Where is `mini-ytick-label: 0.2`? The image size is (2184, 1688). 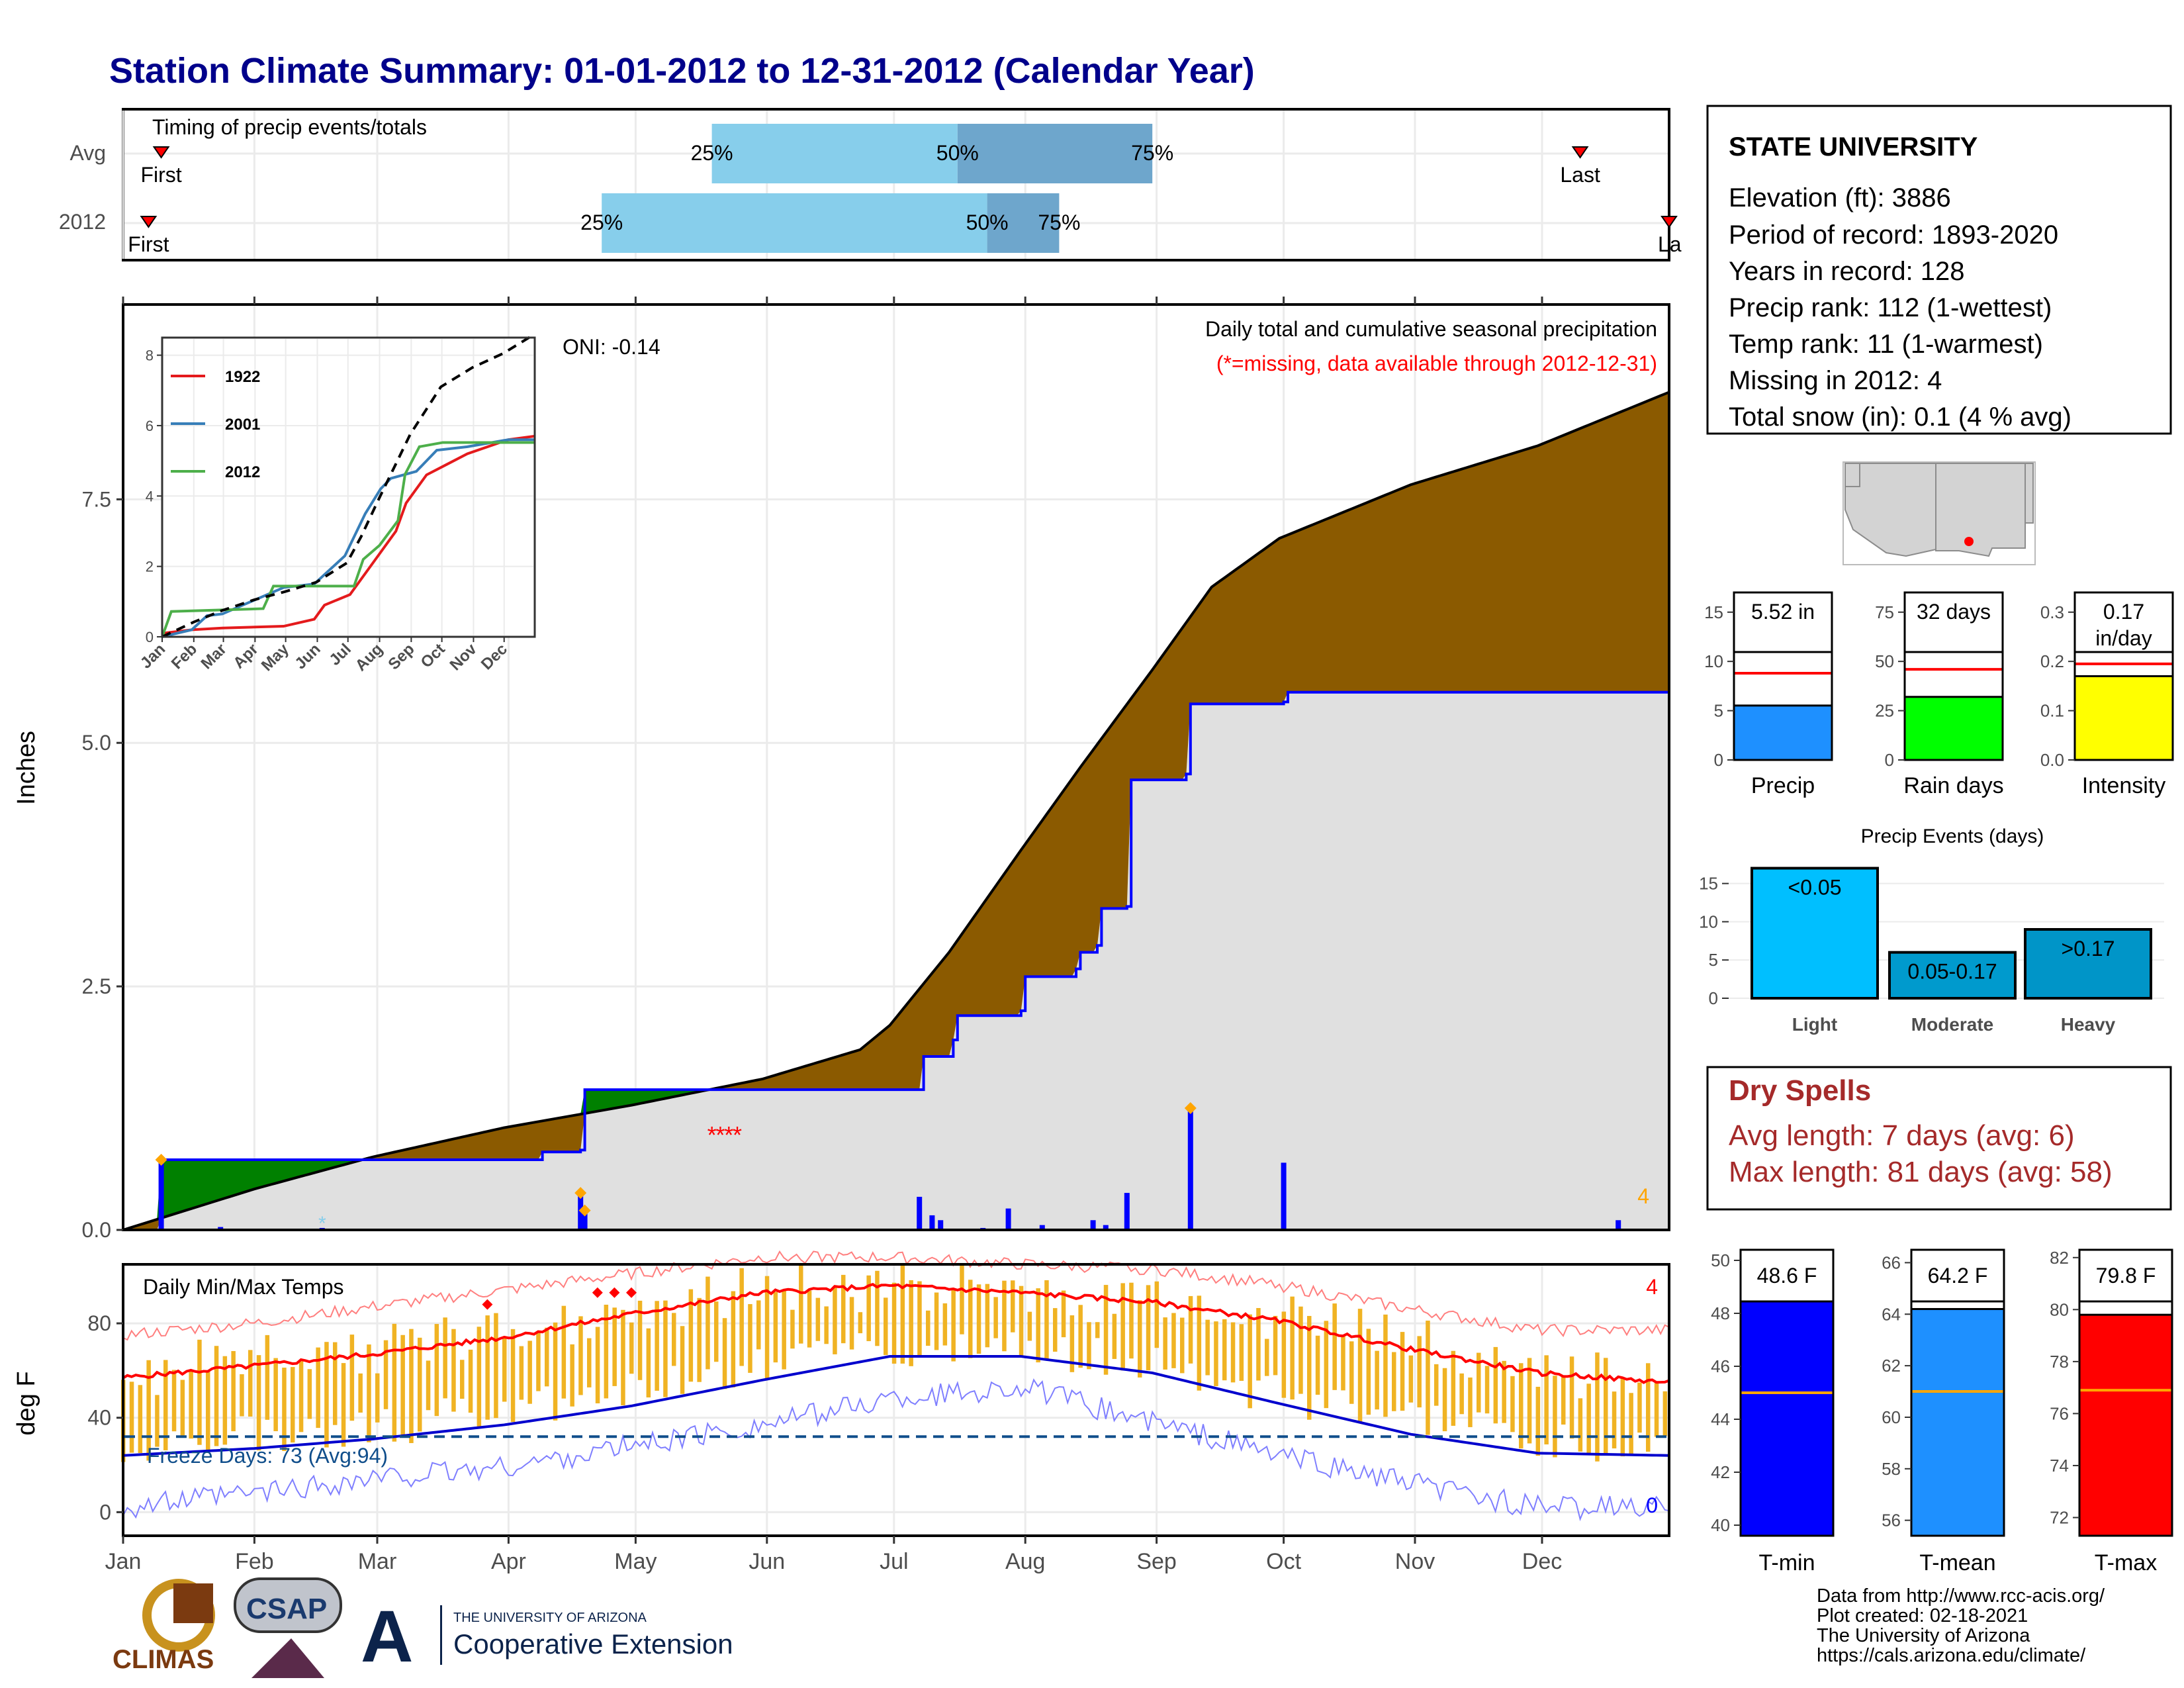
mini-ytick-label: 0.2 is located at coordinates (2052, 661).